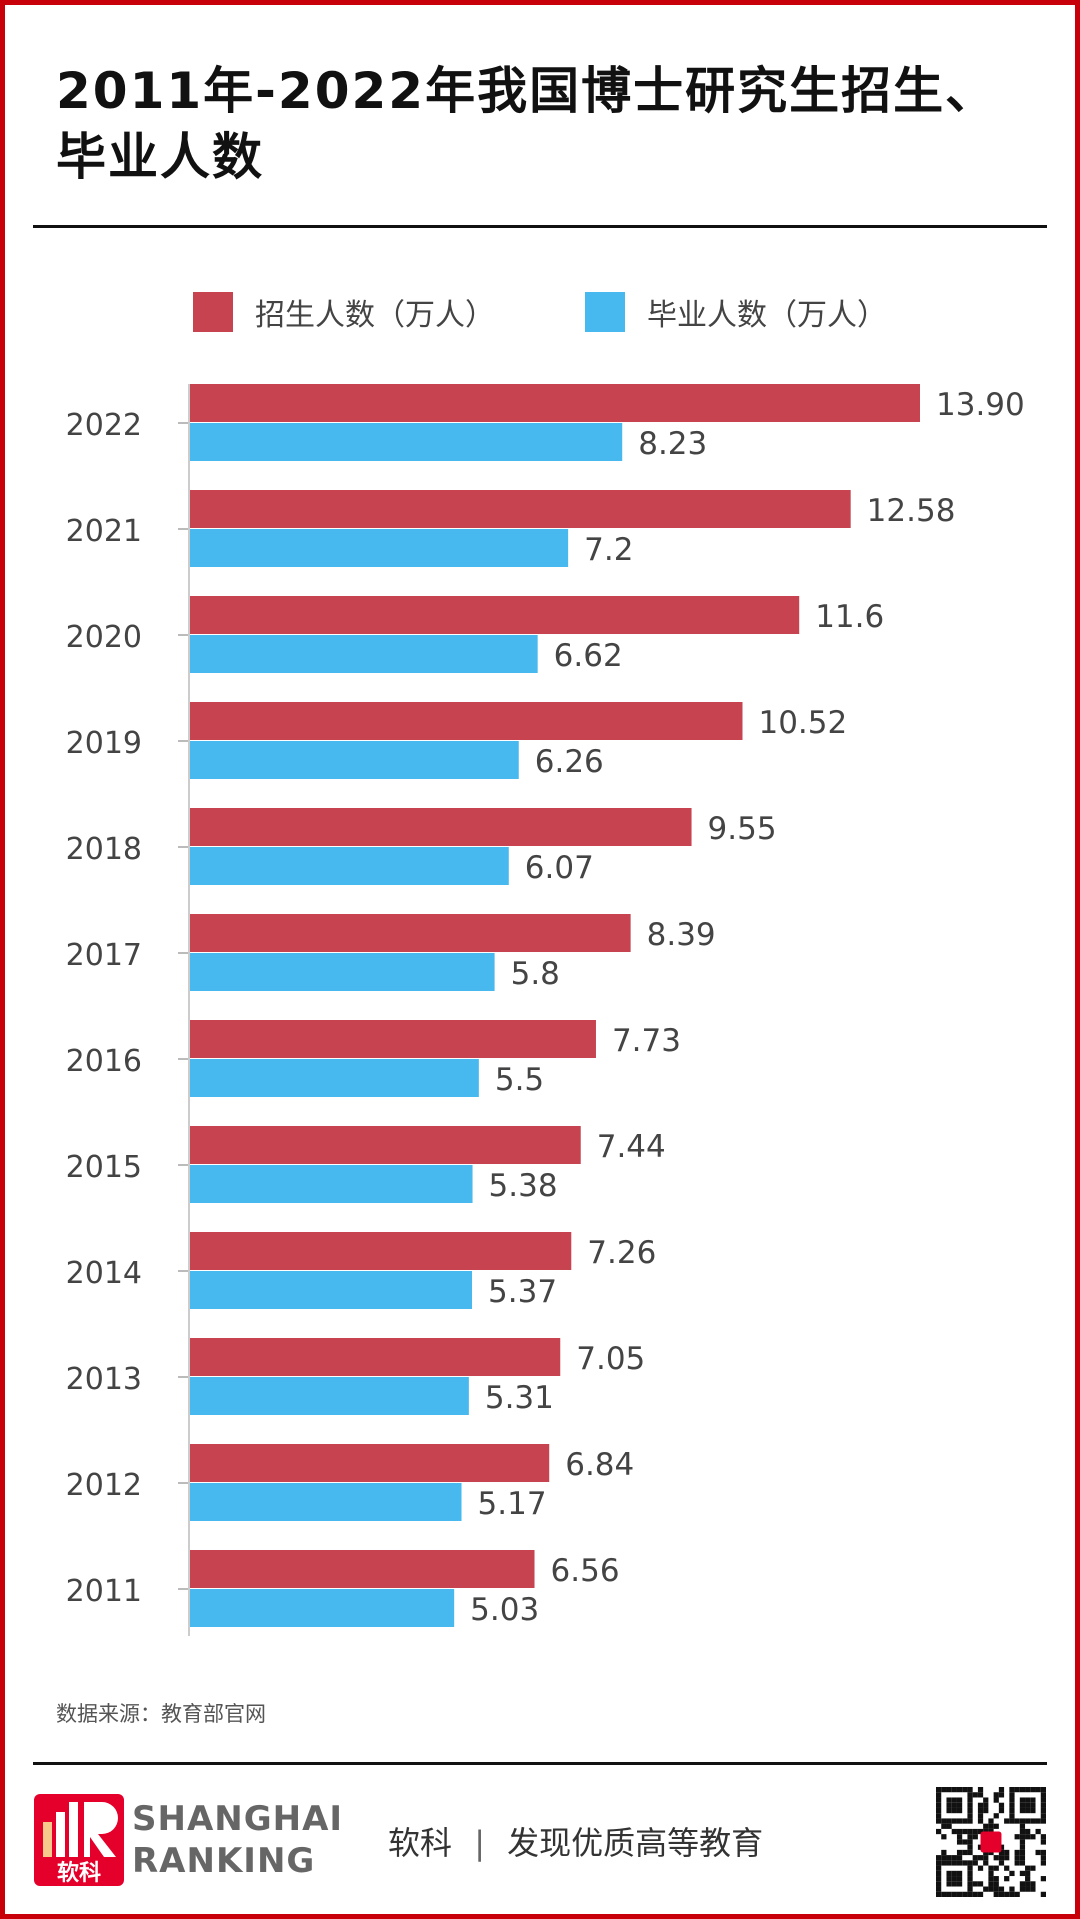  What do you see at coordinates (535, 974) in the screenshot?
I see `data-label: 5.8` at bounding box center [535, 974].